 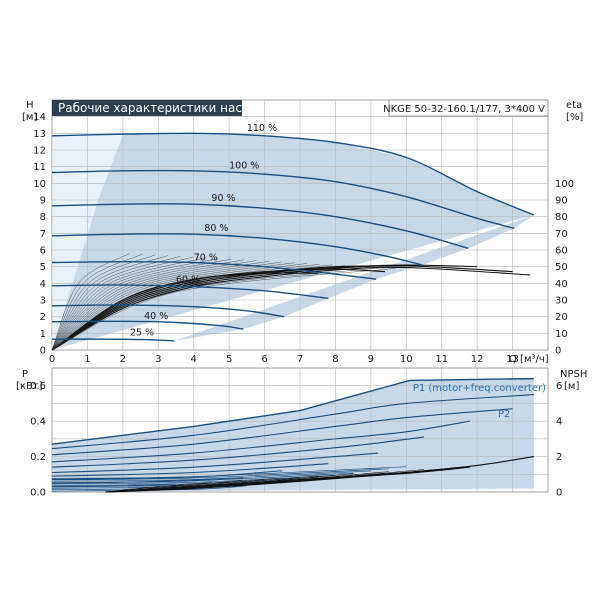 I want to click on y-axis-label-right: eta, so click(x=574, y=105).